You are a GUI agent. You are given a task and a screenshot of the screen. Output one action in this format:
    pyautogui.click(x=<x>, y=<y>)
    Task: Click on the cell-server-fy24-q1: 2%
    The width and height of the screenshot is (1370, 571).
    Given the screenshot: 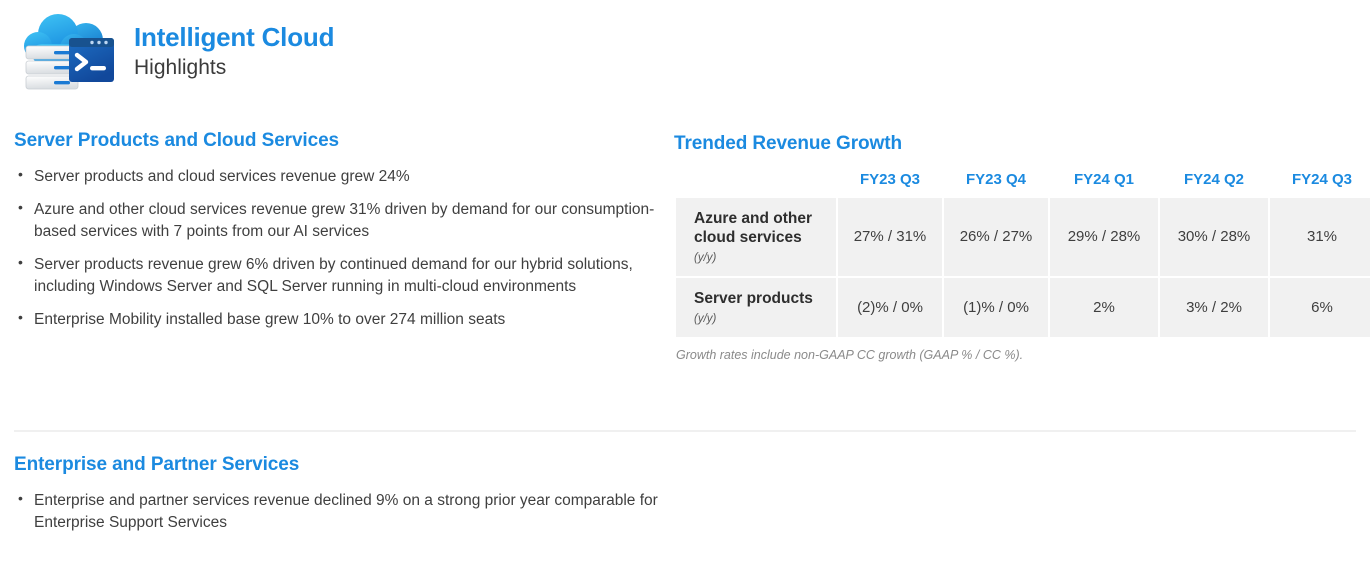 What is the action you would take?
    pyautogui.click(x=1104, y=307)
    